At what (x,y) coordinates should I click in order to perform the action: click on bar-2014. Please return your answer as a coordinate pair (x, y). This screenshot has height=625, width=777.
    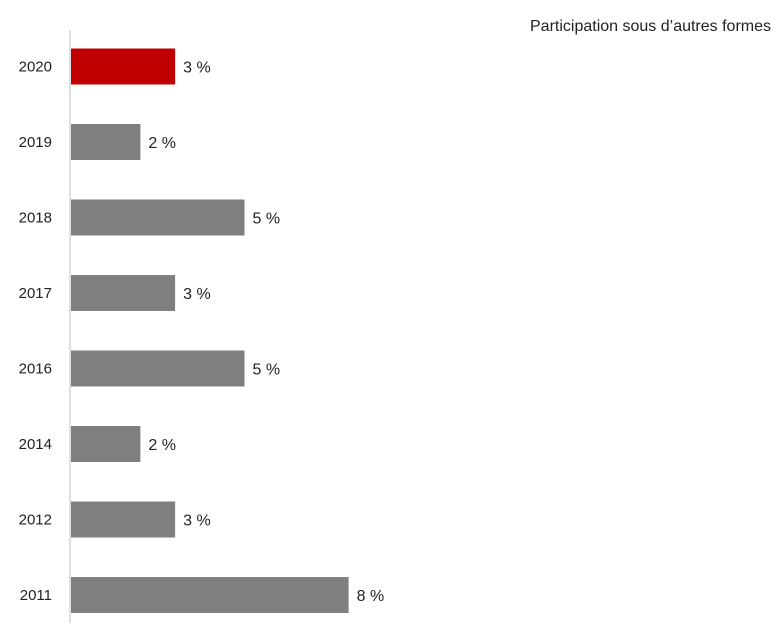
    Looking at the image, I should click on (106, 444).